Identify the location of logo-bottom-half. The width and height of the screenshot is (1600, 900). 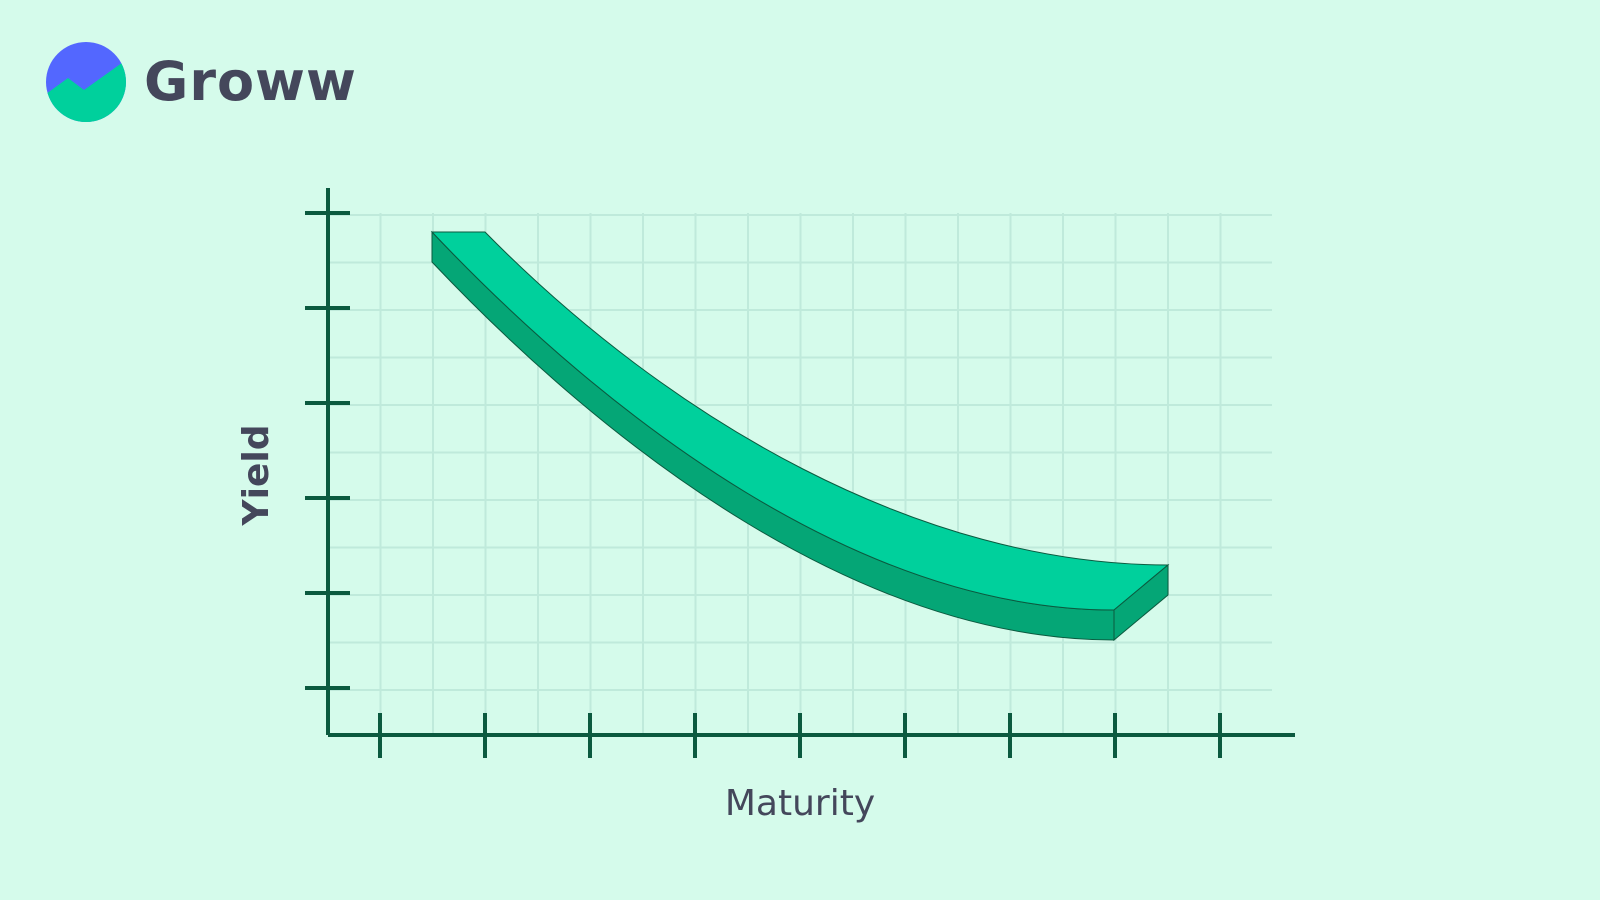
(86, 91).